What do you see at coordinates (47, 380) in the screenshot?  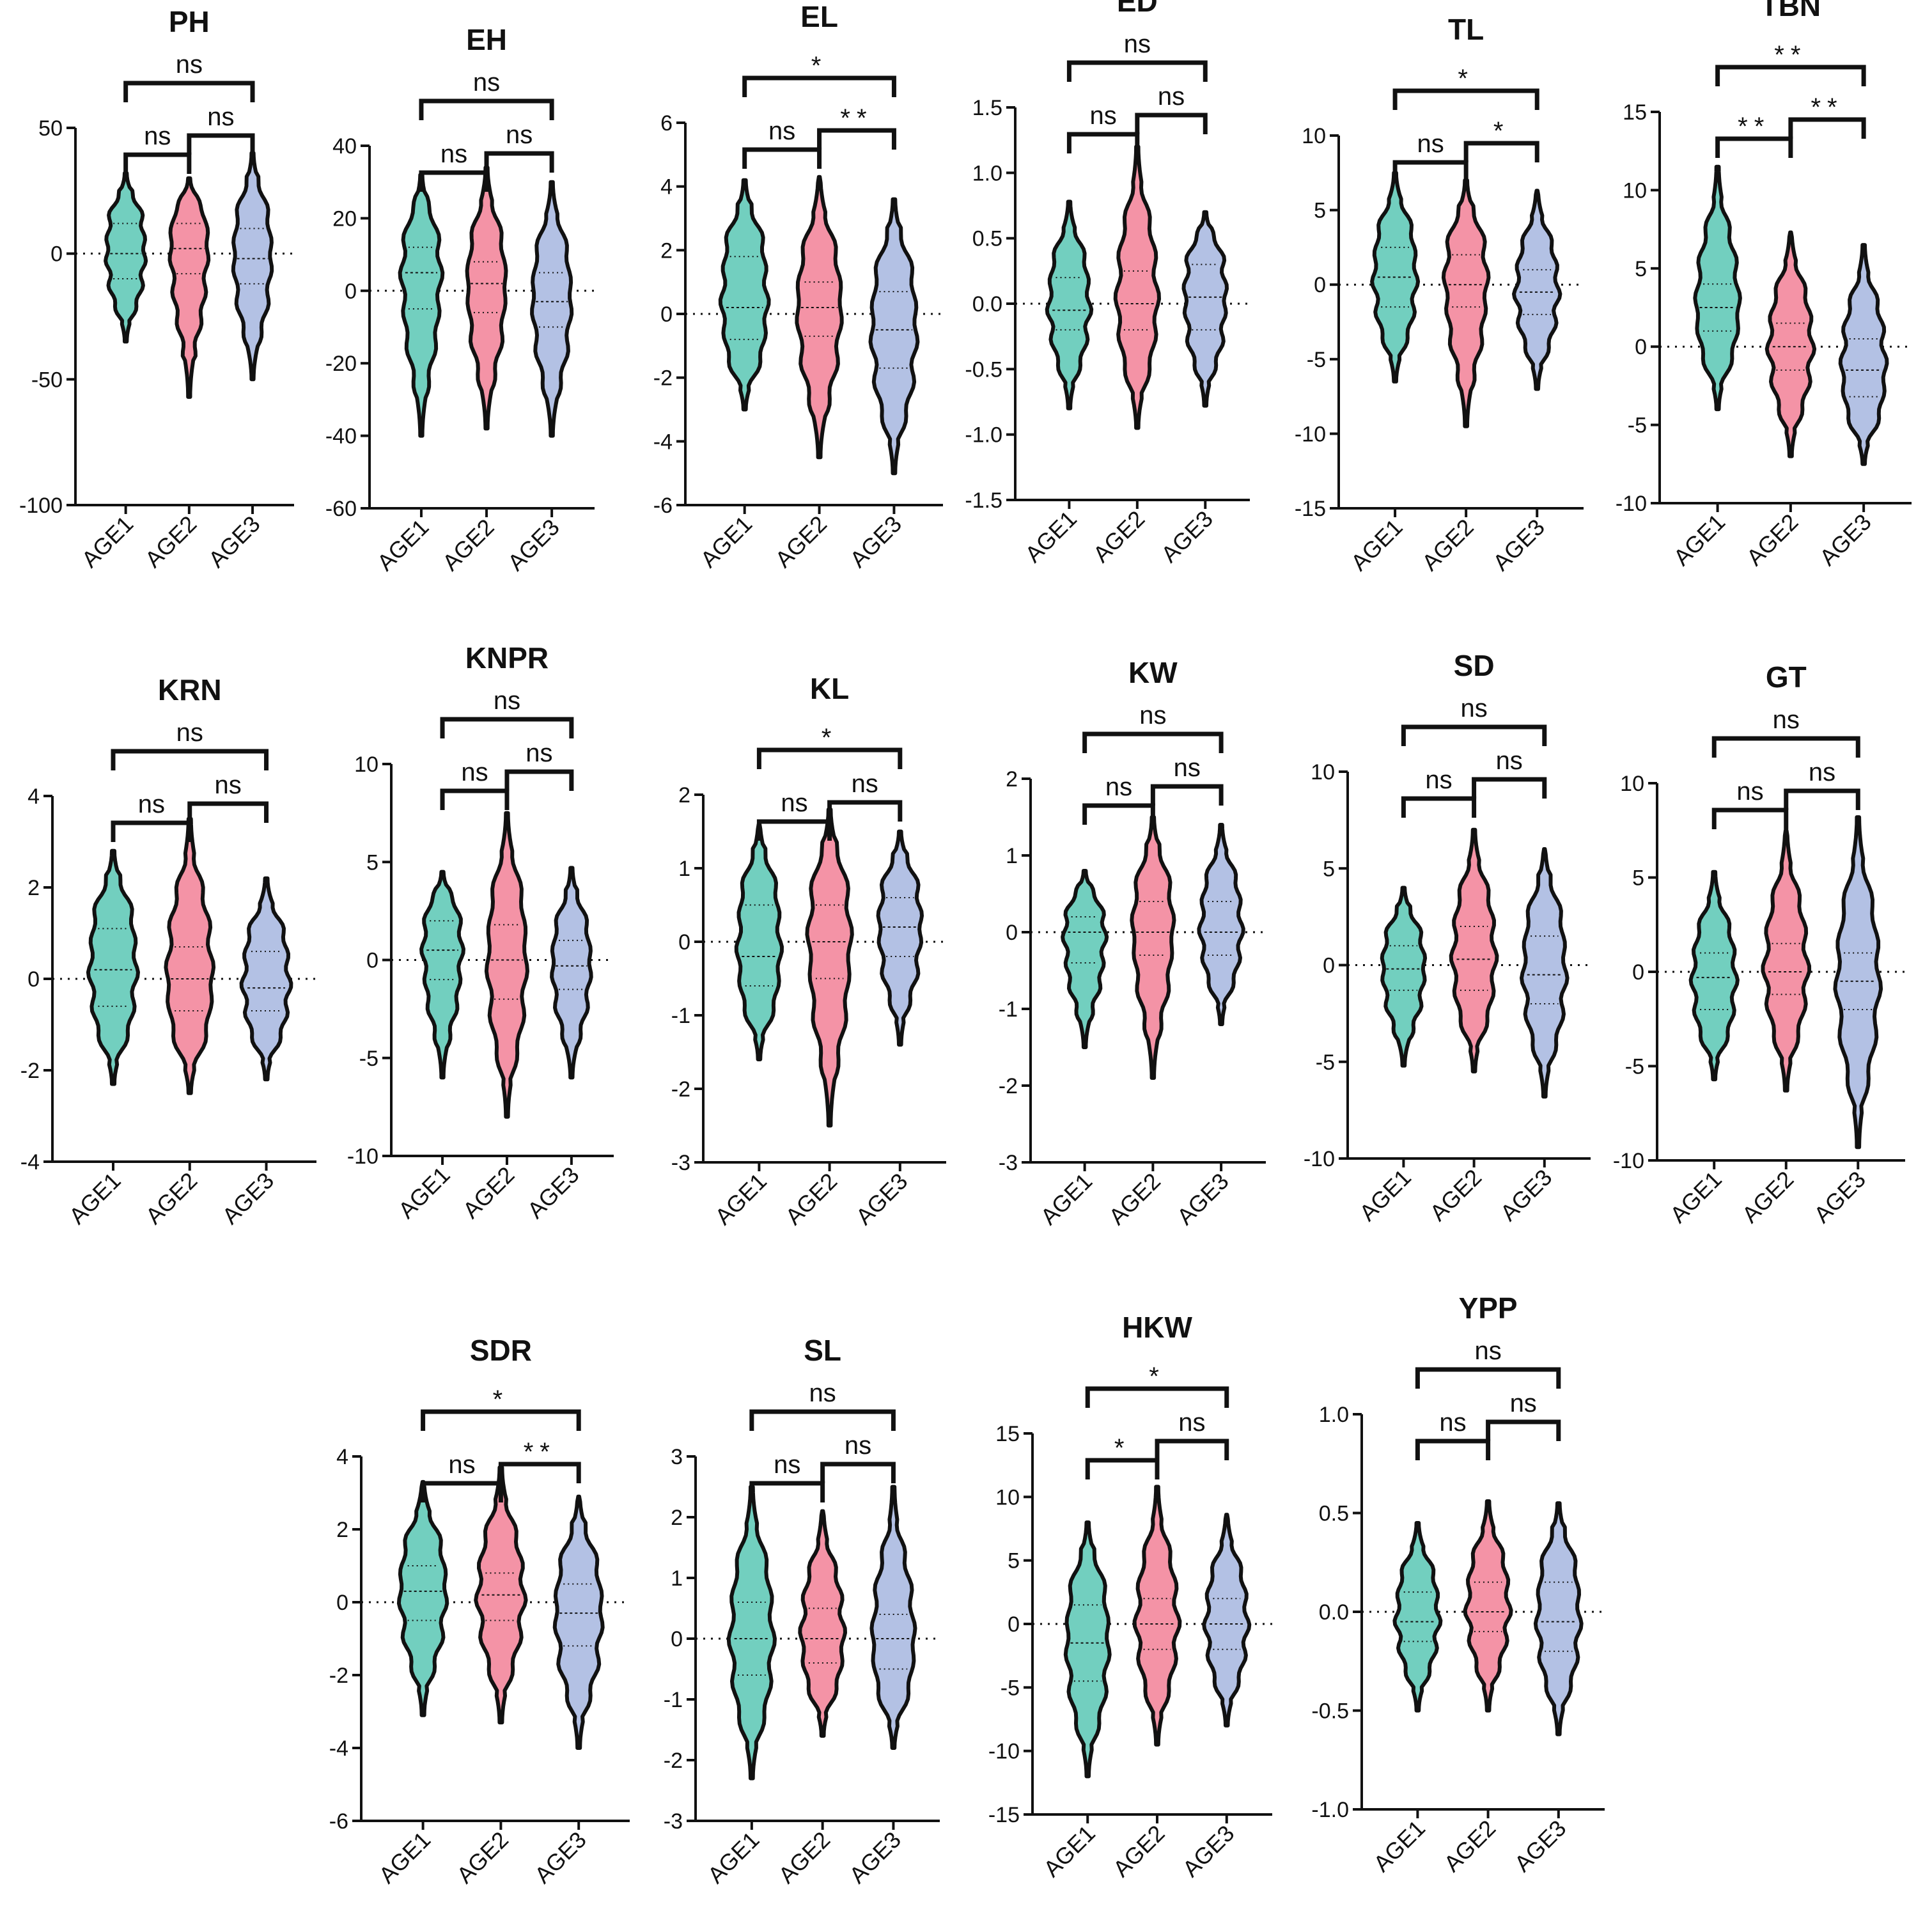 I see `y-tick-label: -50` at bounding box center [47, 380].